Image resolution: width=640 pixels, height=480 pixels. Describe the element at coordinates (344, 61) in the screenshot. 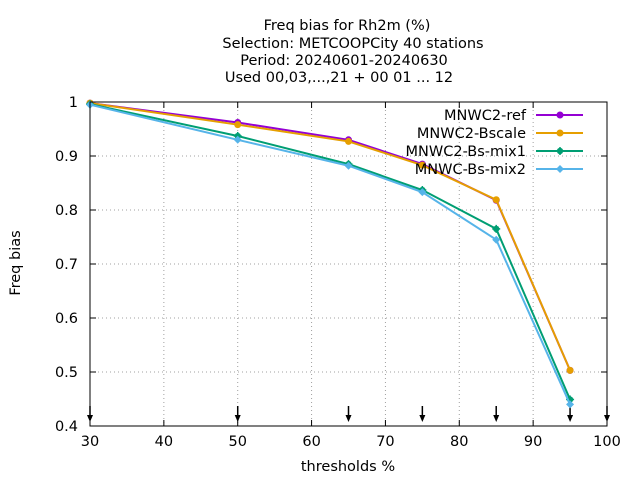

I see `title-line-3: Period: 20240601-20240630` at that location.